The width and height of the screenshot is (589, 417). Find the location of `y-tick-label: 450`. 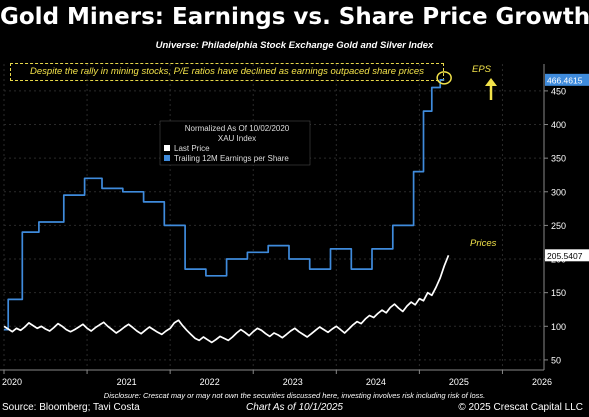

y-tick-label: 450 is located at coordinates (558, 91).